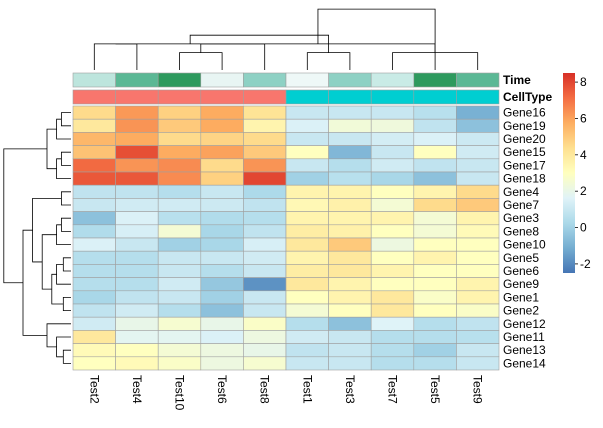  What do you see at coordinates (569, 173) in the screenshot?
I see `legend-color-bar` at bounding box center [569, 173].